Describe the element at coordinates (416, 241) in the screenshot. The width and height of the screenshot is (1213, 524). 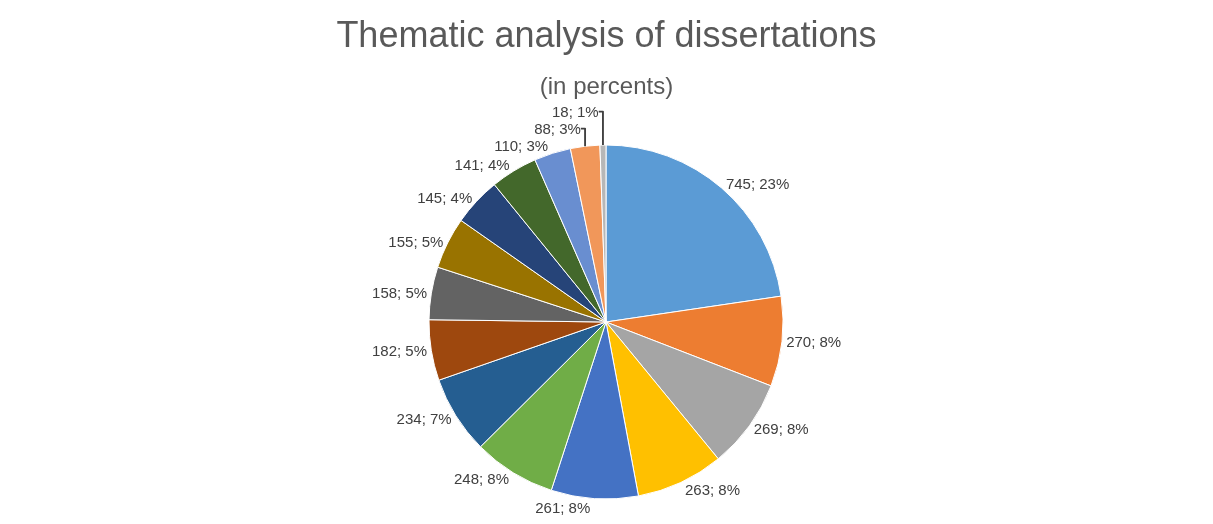
I see `data-label: 155; 5%` at that location.